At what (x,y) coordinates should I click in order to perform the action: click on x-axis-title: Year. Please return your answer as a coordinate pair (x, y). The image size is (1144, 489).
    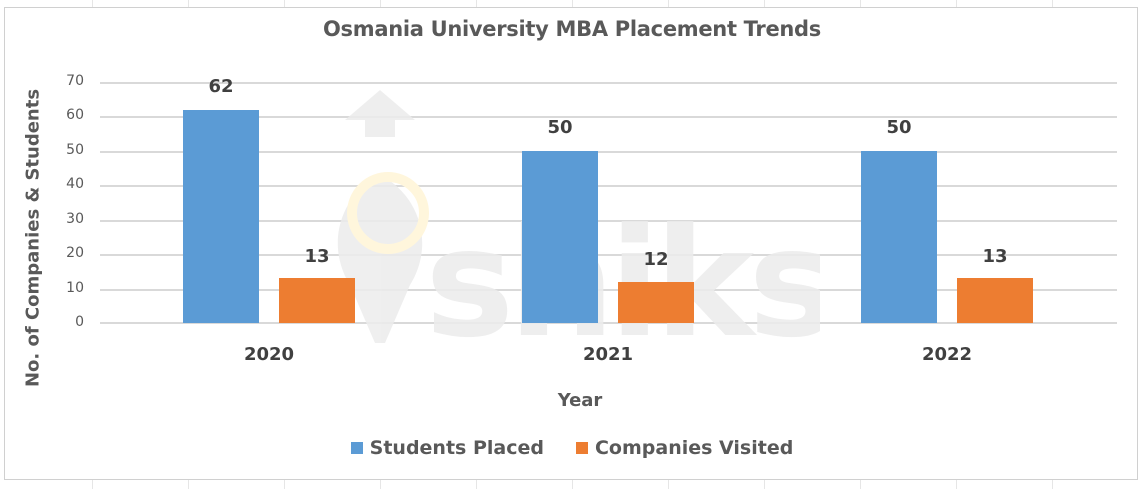
    Looking at the image, I should click on (580, 400).